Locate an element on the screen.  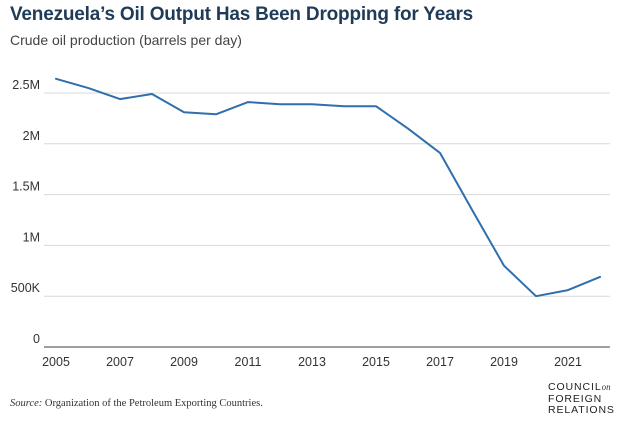
y-tick-label: 0 is located at coordinates (36, 339).